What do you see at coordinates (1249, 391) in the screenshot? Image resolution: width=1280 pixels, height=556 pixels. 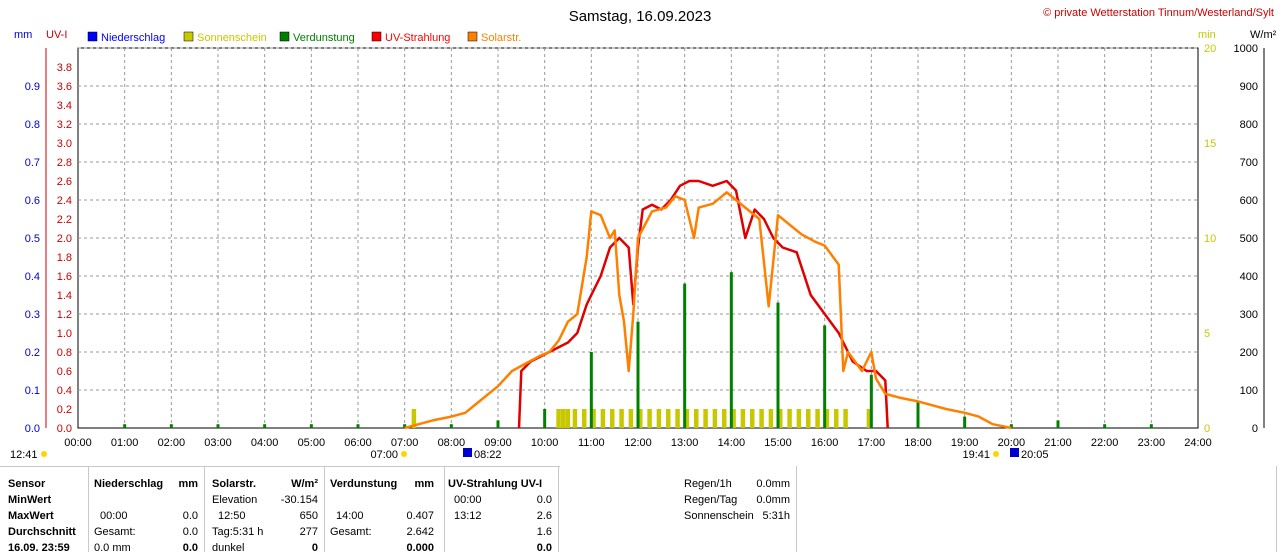 I see `wm2-tick-label: 100` at bounding box center [1249, 391].